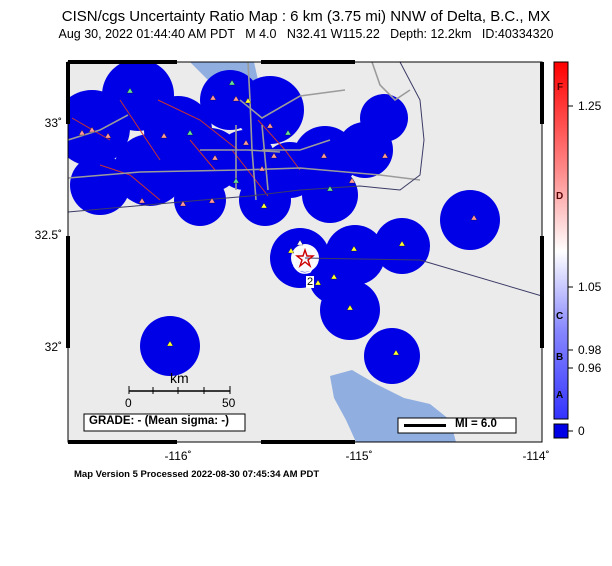 The height and width of the screenshot is (566, 612). What do you see at coordinates (476, 424) in the screenshot?
I see `mi-text: MI = 6.0` at bounding box center [476, 424].